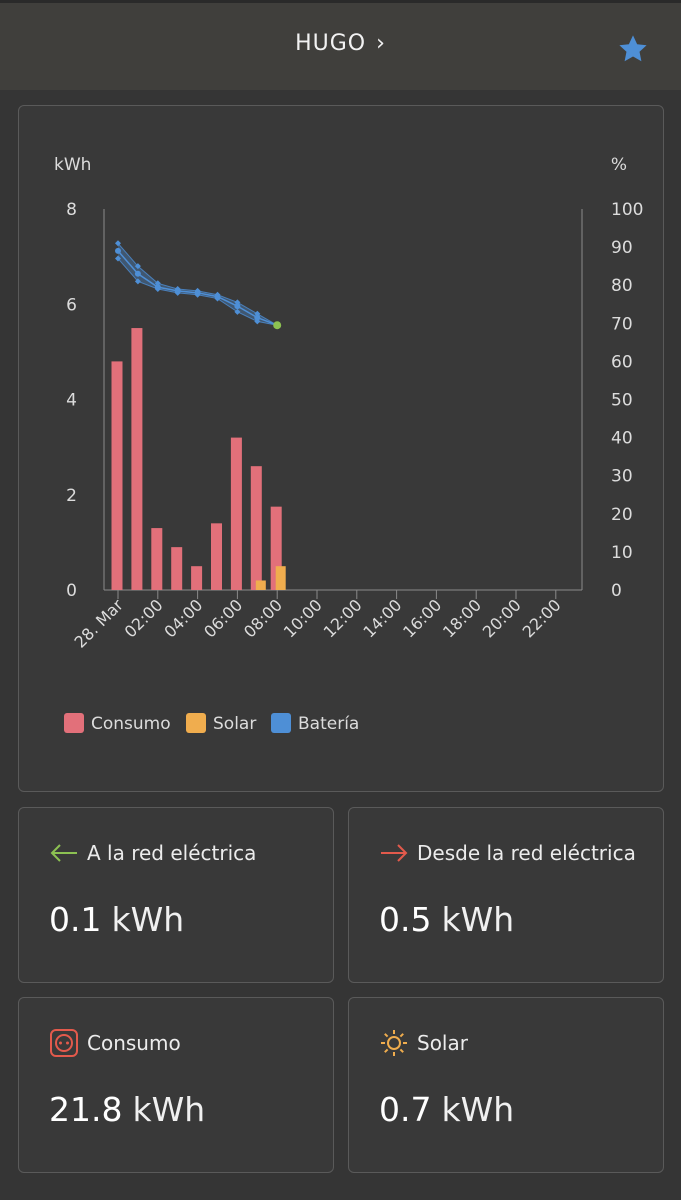  Describe the element at coordinates (131, 724) in the screenshot. I see `legend-label: Consumo` at that location.